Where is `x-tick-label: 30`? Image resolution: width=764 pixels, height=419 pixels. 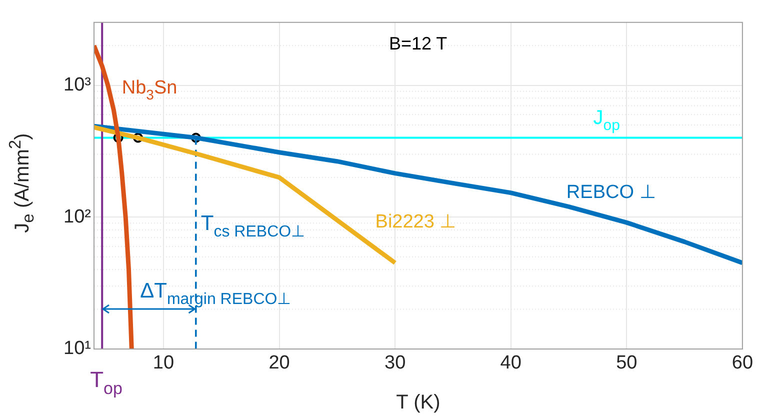
x-tick-label: 30 is located at coordinates (395, 363).